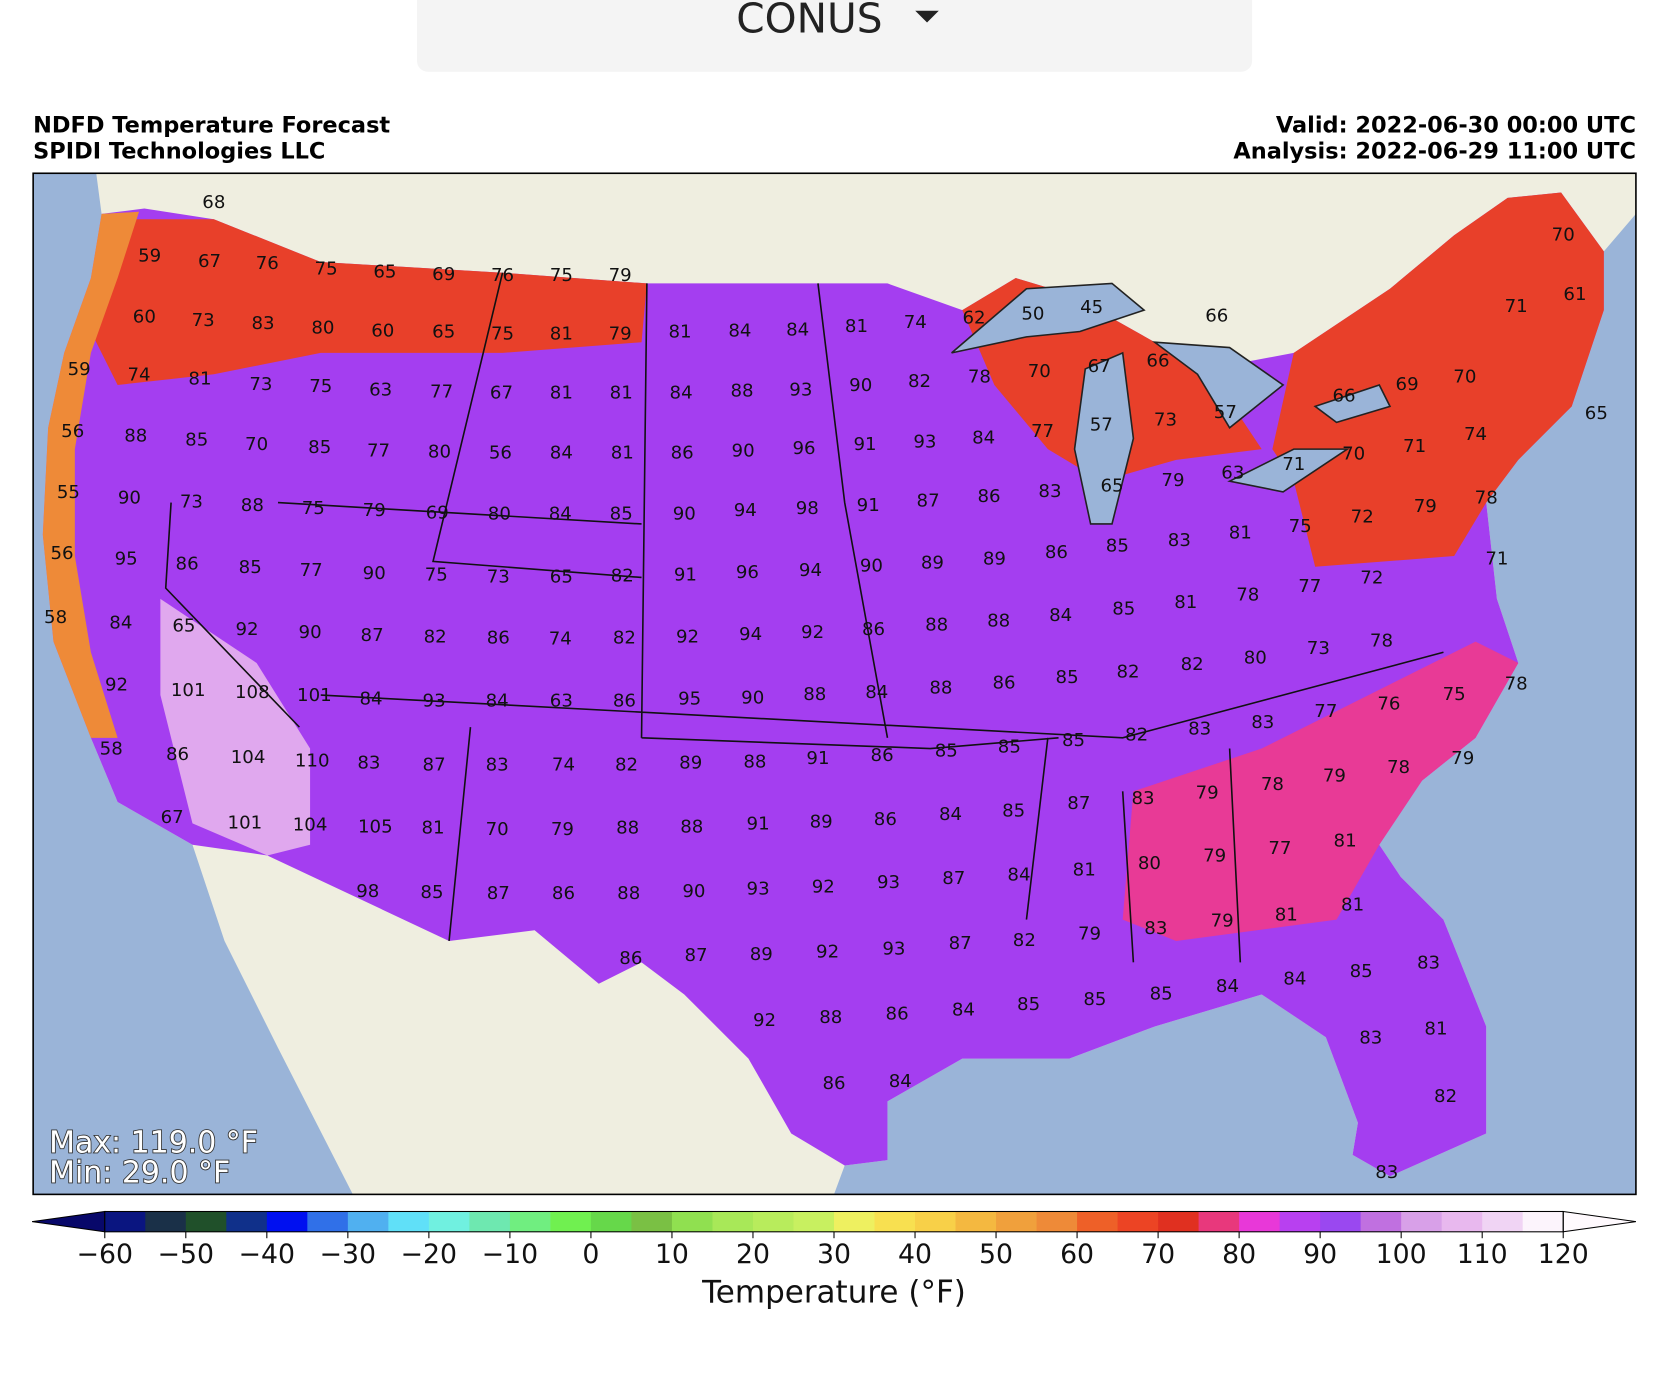 The height and width of the screenshot is (1373, 1668). What do you see at coordinates (915, 1254) in the screenshot?
I see `colorbar-tick-label: 40` at bounding box center [915, 1254].